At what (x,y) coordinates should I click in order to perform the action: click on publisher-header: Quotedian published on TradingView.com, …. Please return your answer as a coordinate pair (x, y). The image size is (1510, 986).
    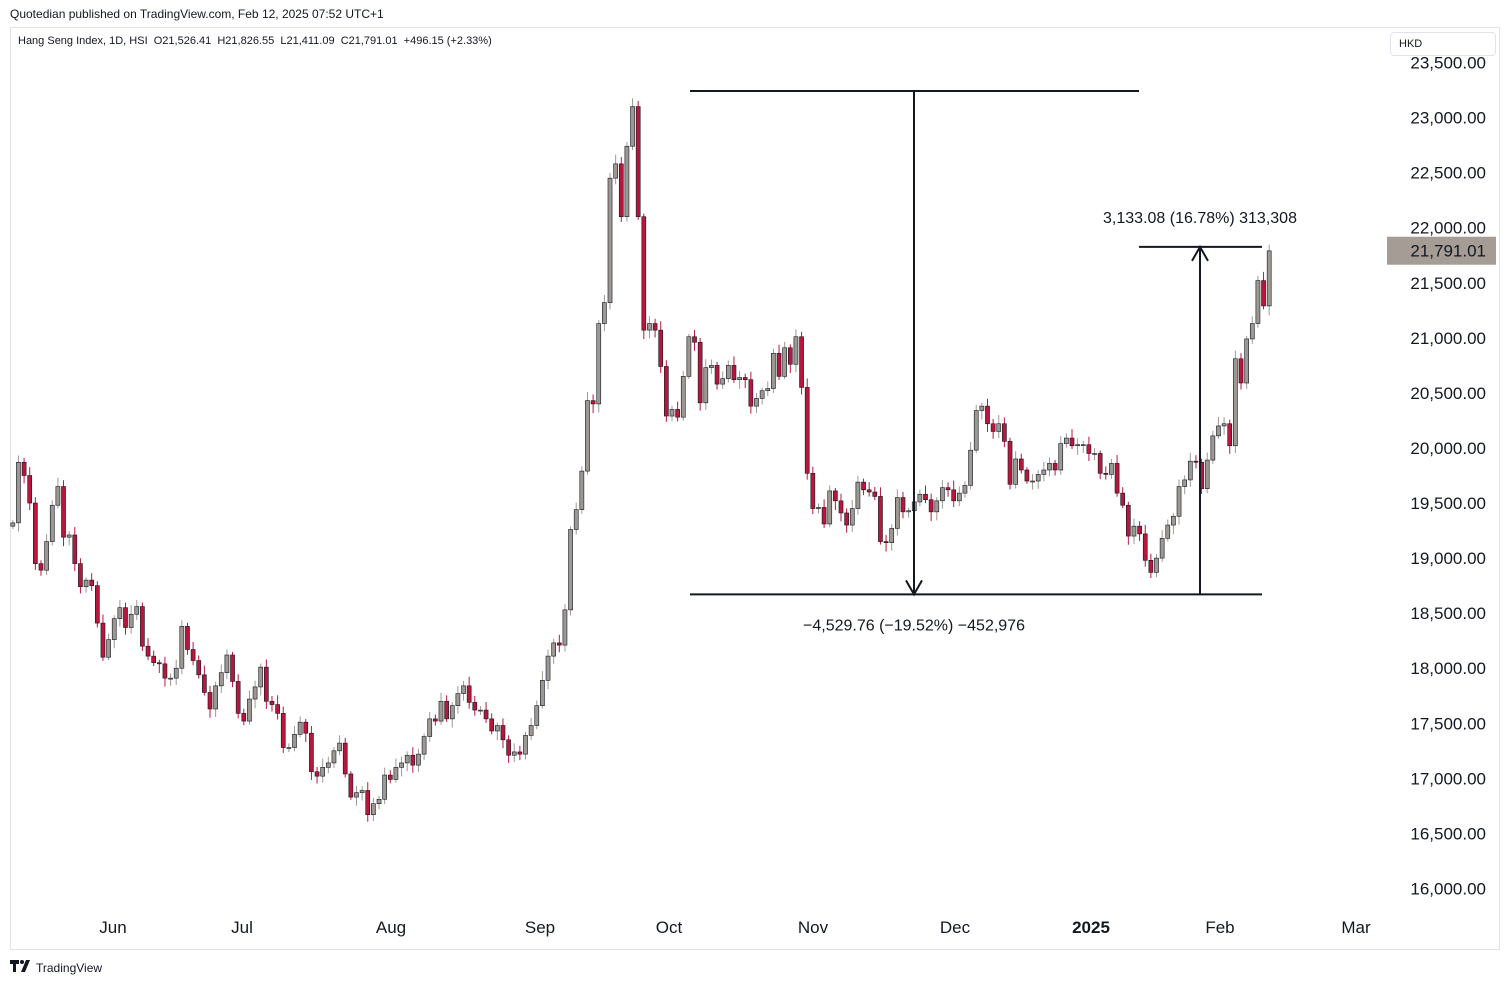
    Looking at the image, I should click on (197, 14).